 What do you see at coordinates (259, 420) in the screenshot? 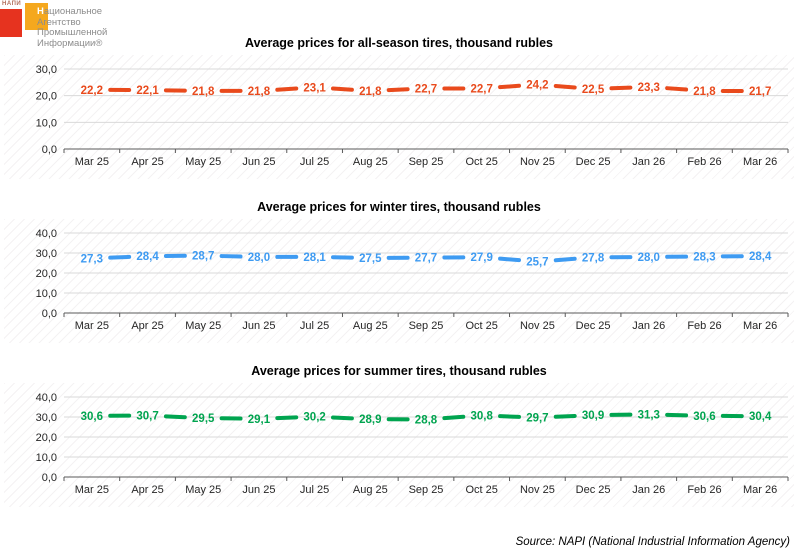
I see `svg-text: 29,1` at bounding box center [259, 420].